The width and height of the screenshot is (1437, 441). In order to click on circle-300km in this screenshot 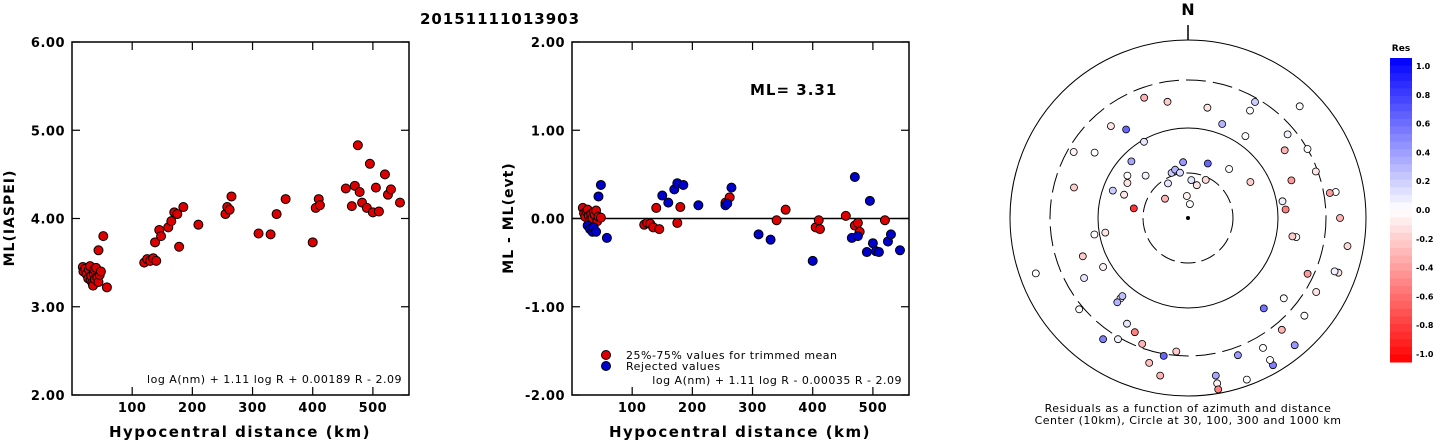, I will do `click(1188, 218)`.